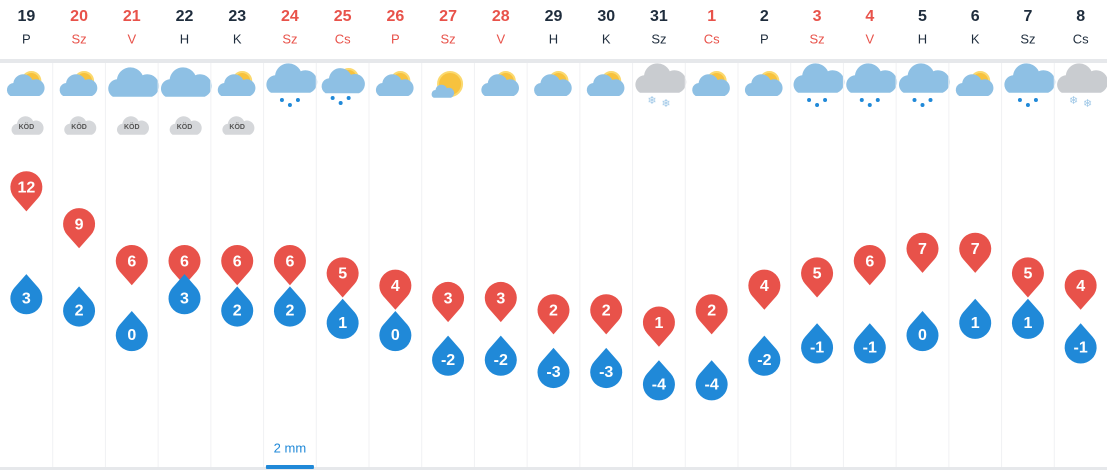 This screenshot has width=1107, height=472. I want to click on footer-separator, so click(553, 468).